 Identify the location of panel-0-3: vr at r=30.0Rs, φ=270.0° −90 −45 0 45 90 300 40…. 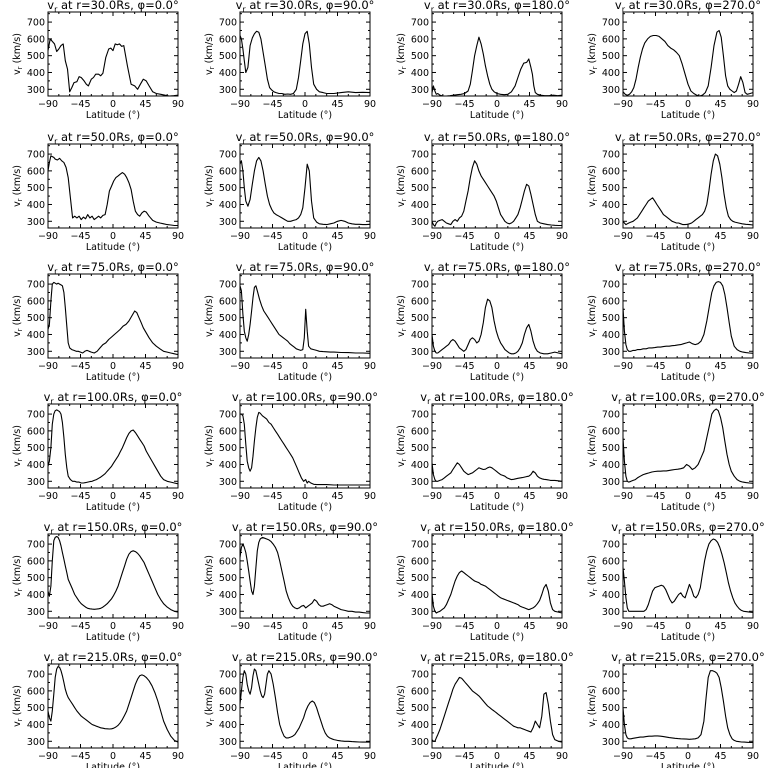
(674, 60).